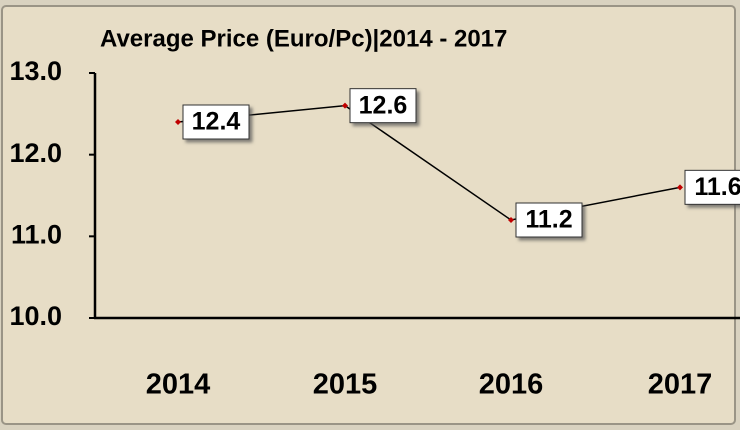 This screenshot has height=430, width=740. What do you see at coordinates (178, 385) in the screenshot?
I see `x-tick-label: 2014` at bounding box center [178, 385].